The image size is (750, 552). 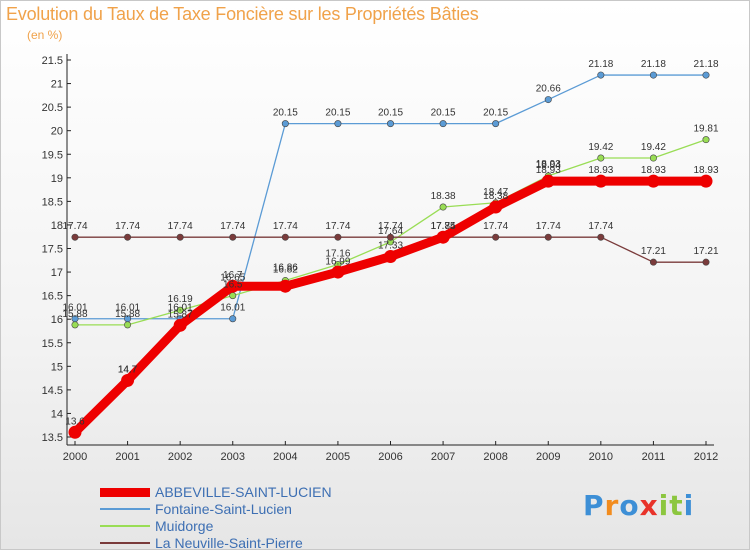 I want to click on x-tick-label: 2005, so click(x=338, y=457).